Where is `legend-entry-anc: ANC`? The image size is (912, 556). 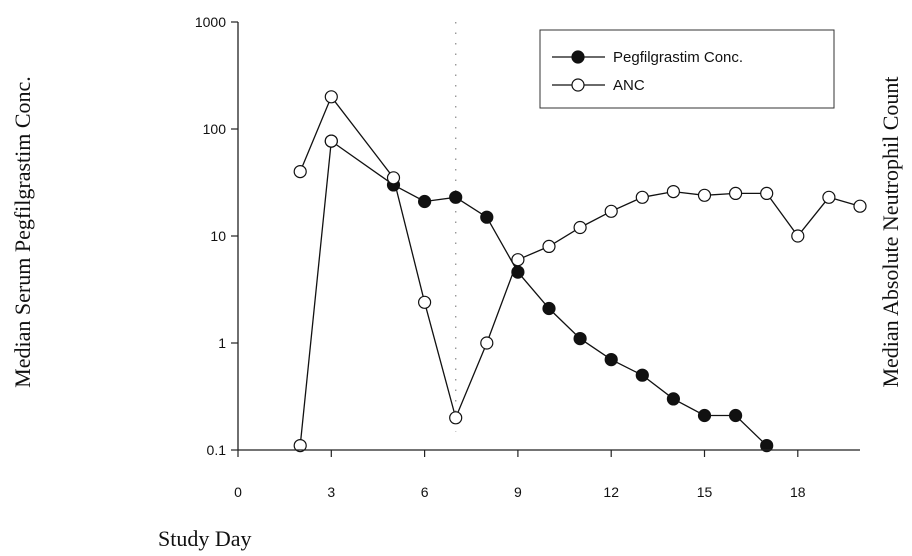 legend-entry-anc: ANC is located at coordinates (598, 85).